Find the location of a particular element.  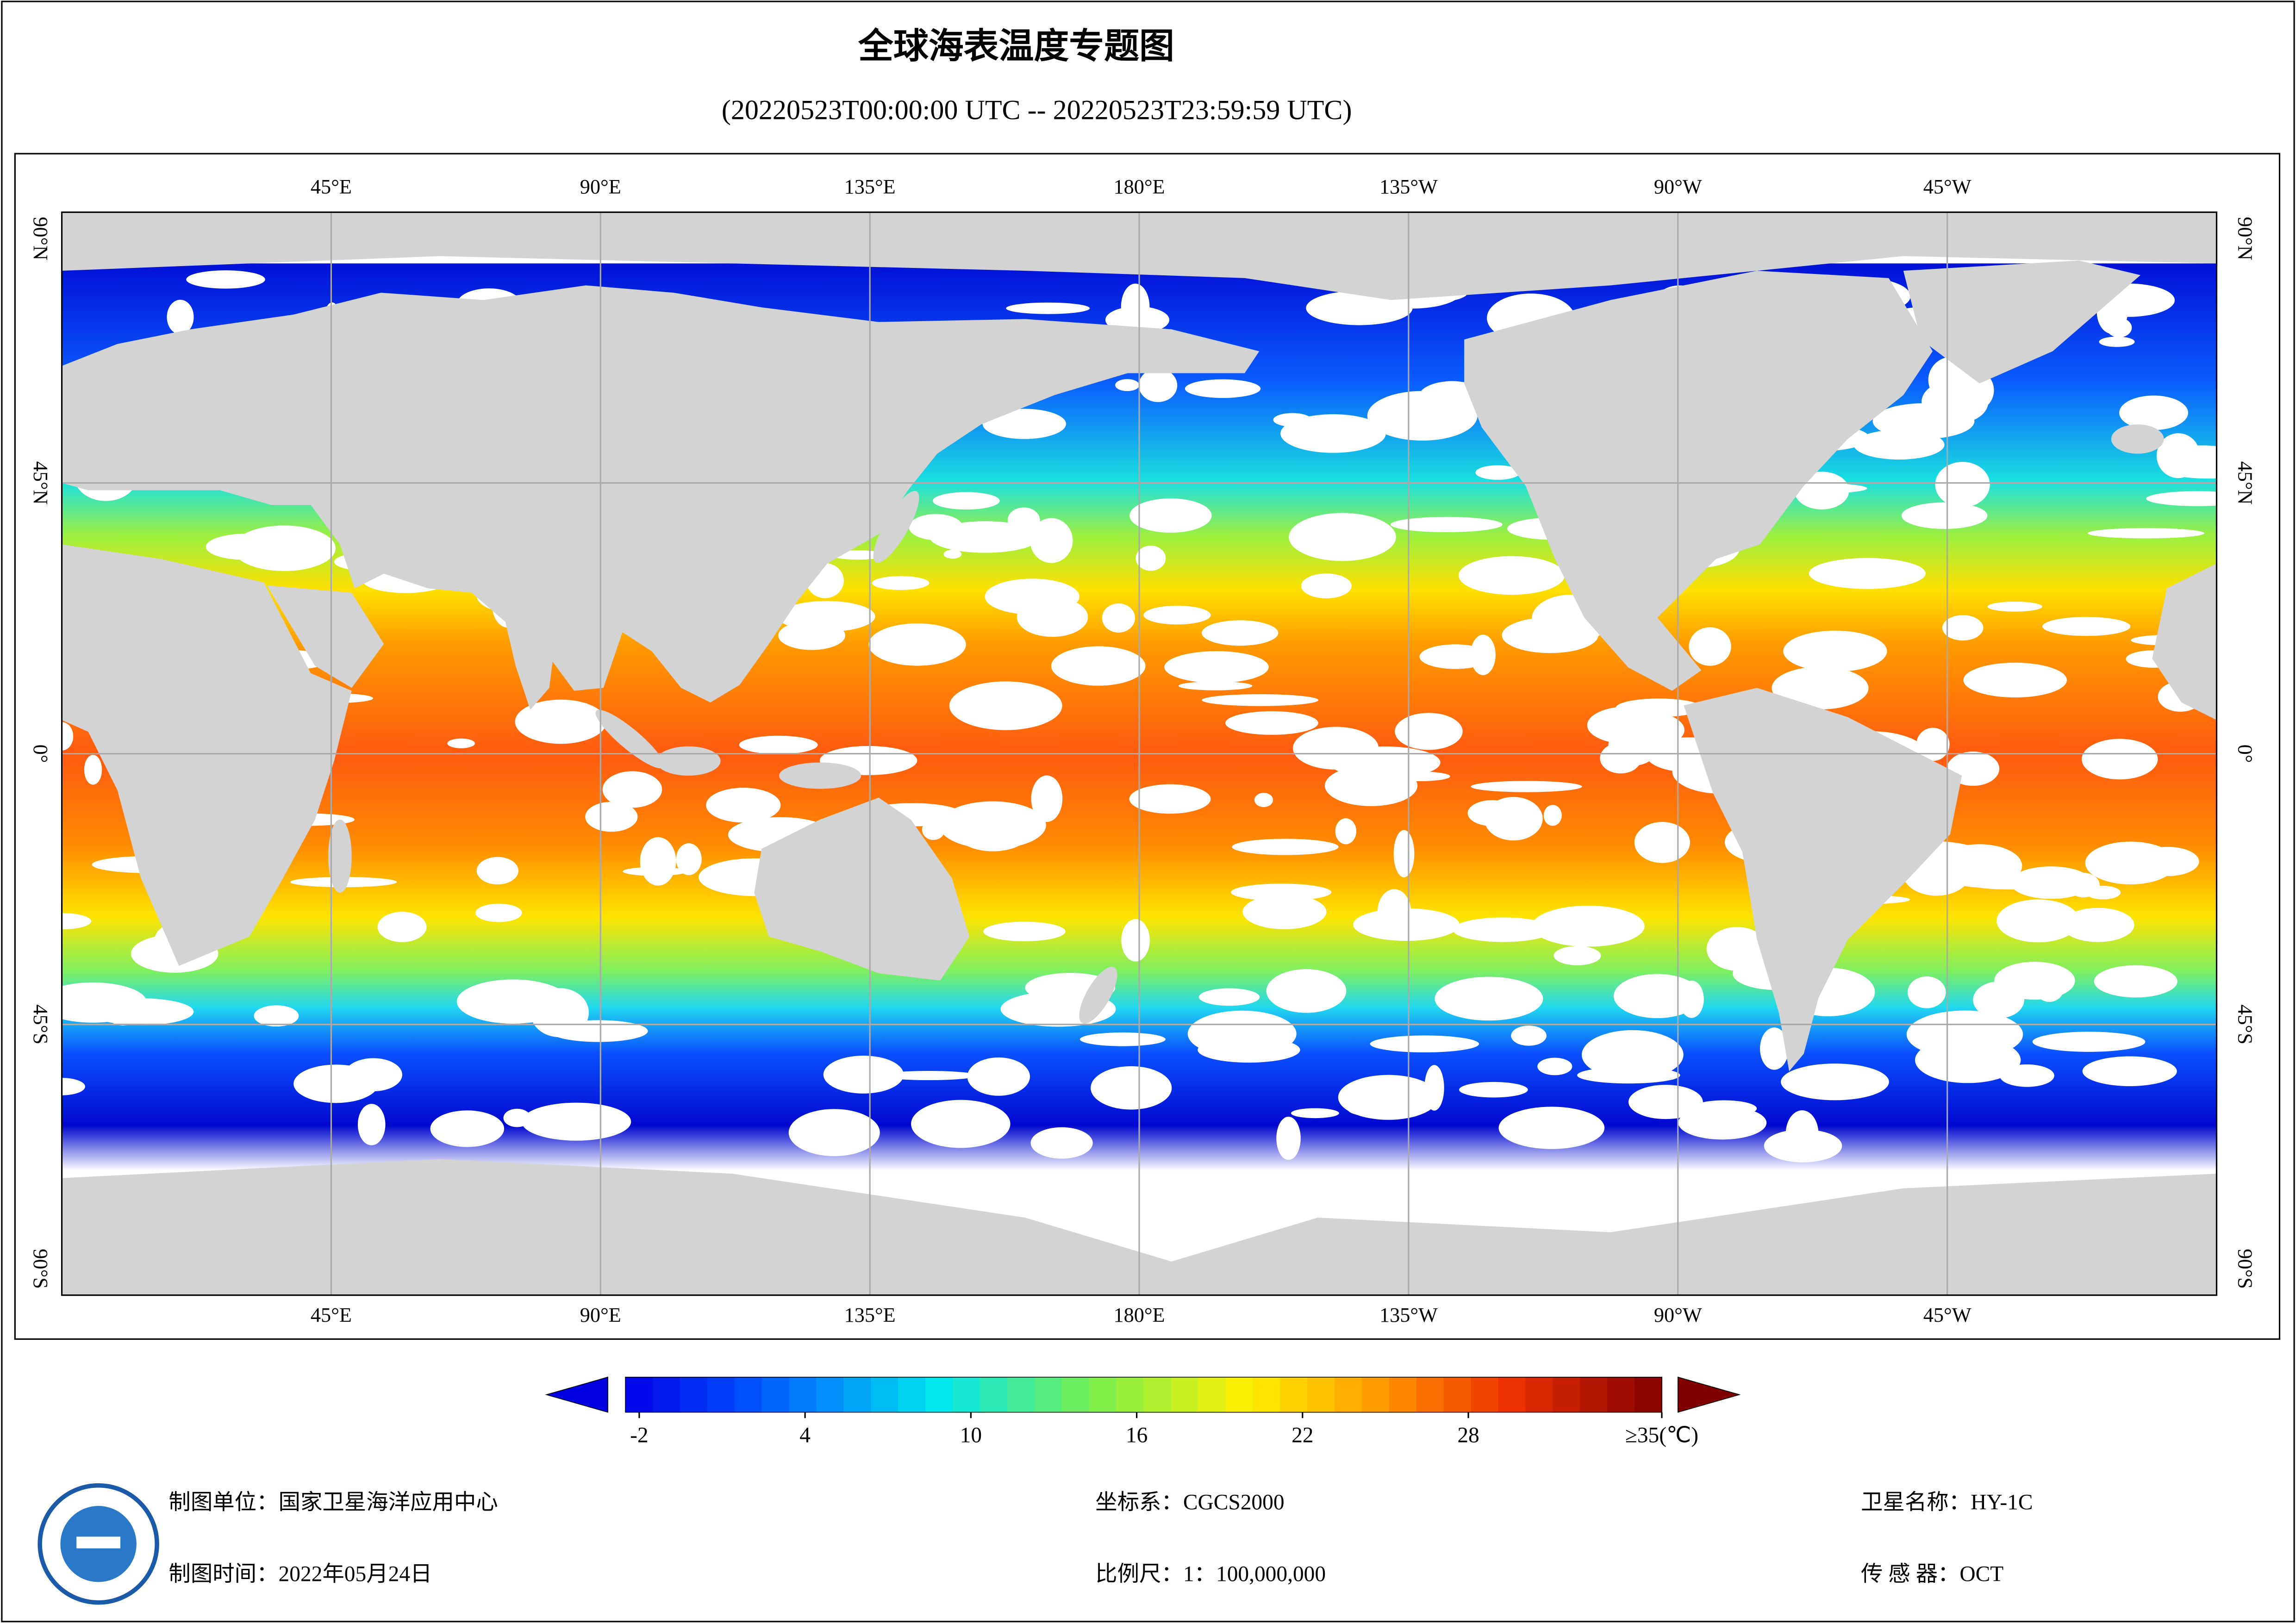

lat-label-left: 0° is located at coordinates (40, 754).